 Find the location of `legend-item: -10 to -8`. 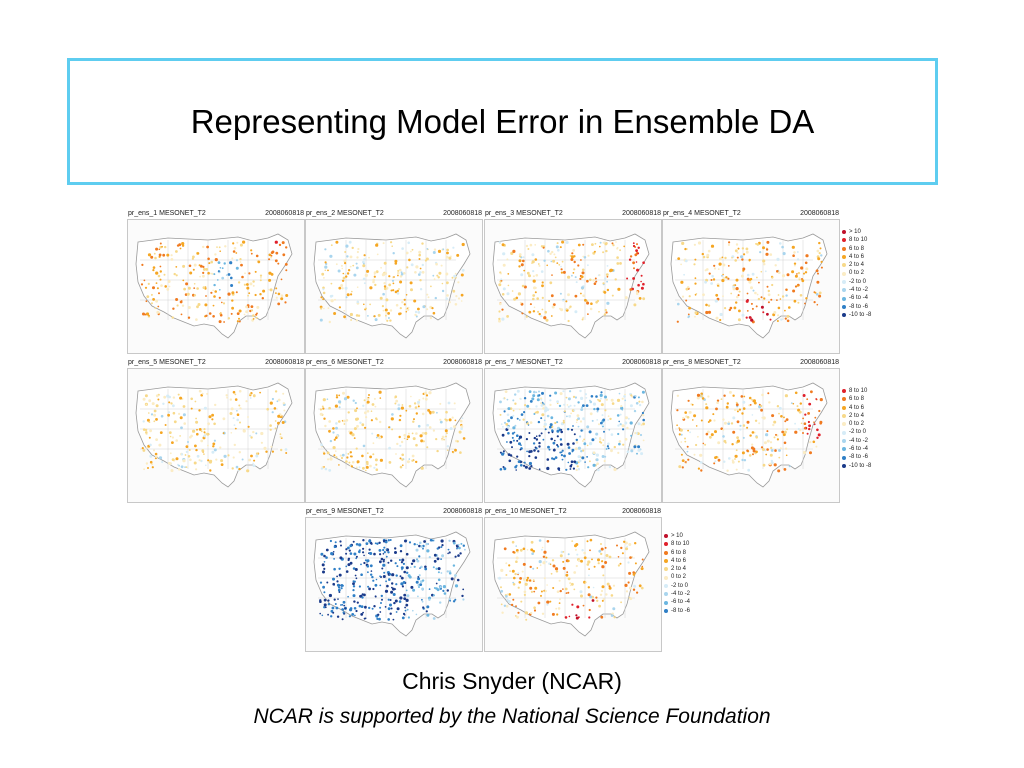

legend-item: -10 to -8 is located at coordinates (856, 466).